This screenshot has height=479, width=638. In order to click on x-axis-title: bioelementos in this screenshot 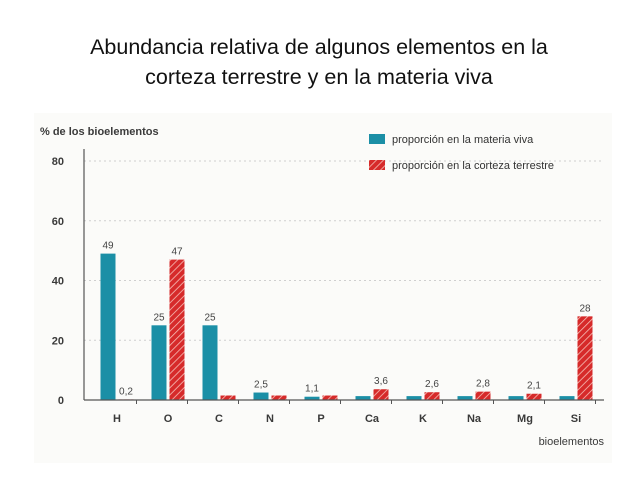, I will do `click(572, 442)`.